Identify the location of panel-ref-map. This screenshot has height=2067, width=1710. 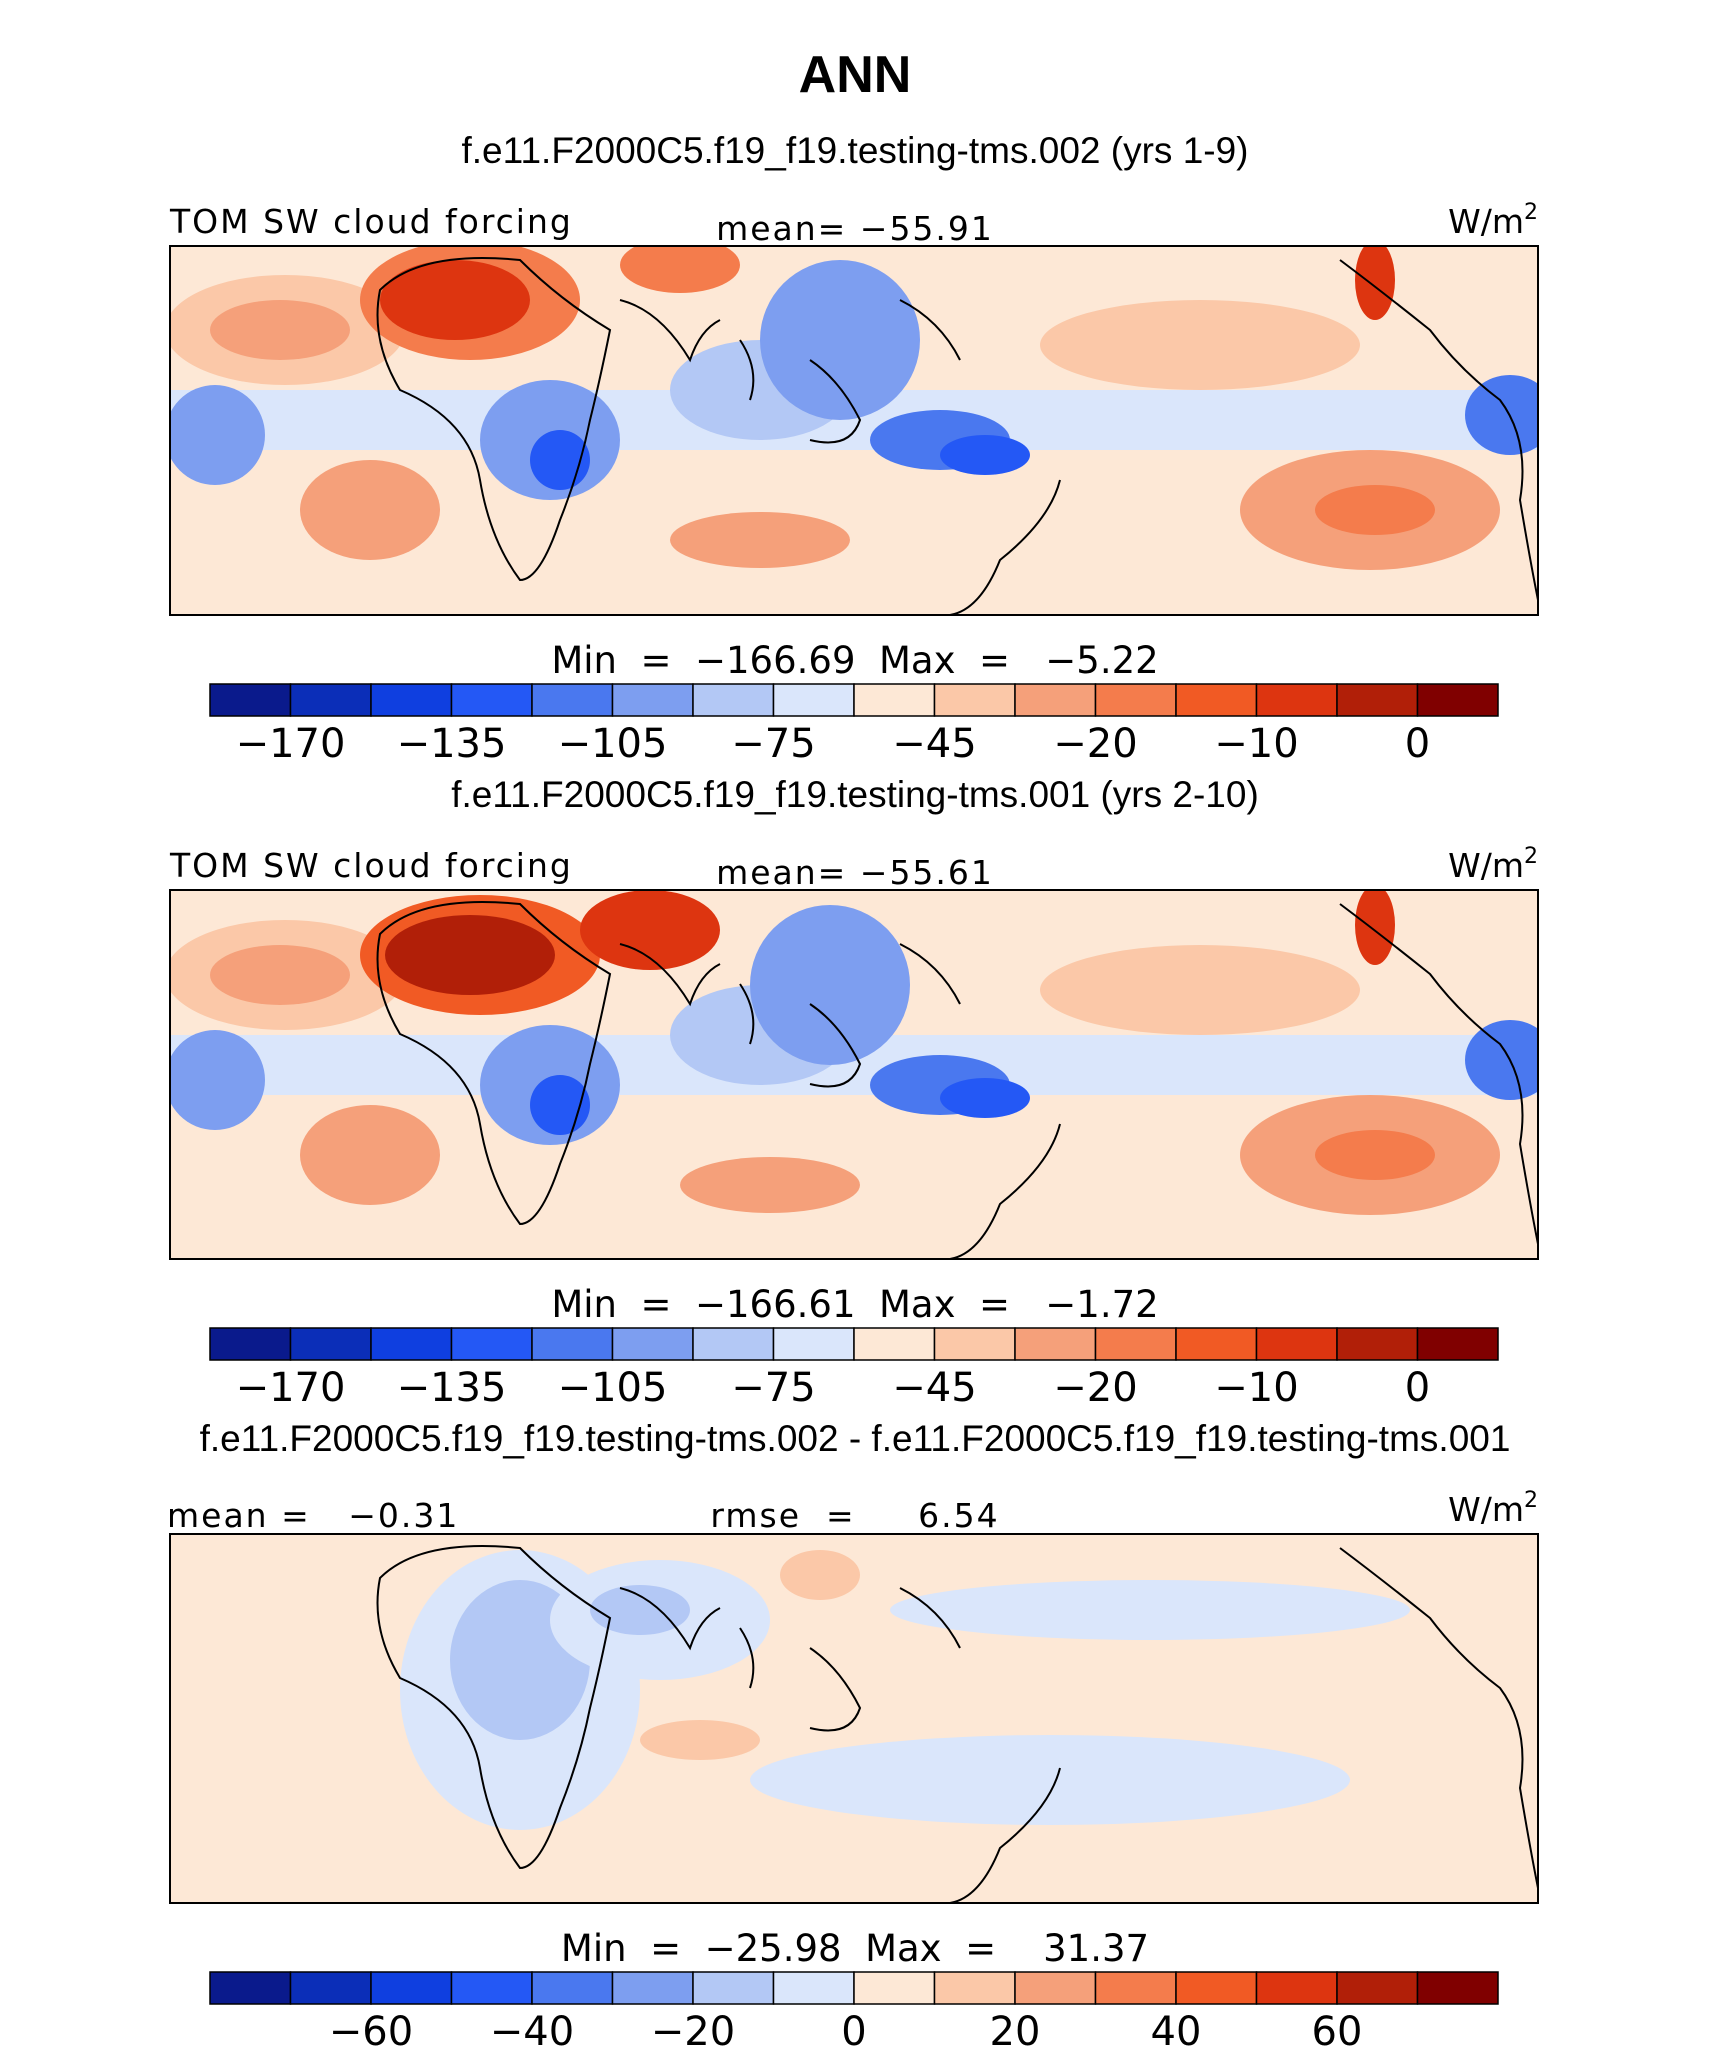
(854, 1074).